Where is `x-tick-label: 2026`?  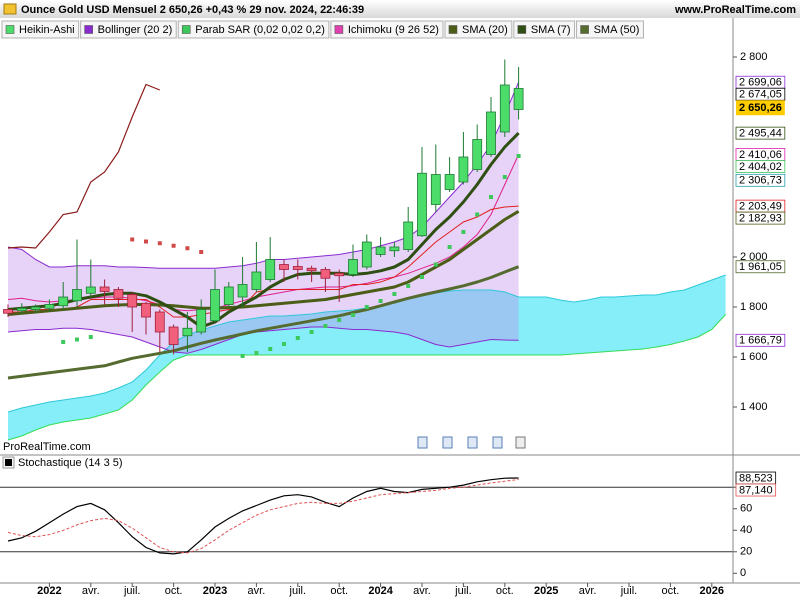 x-tick-label: 2026 is located at coordinates (712, 591).